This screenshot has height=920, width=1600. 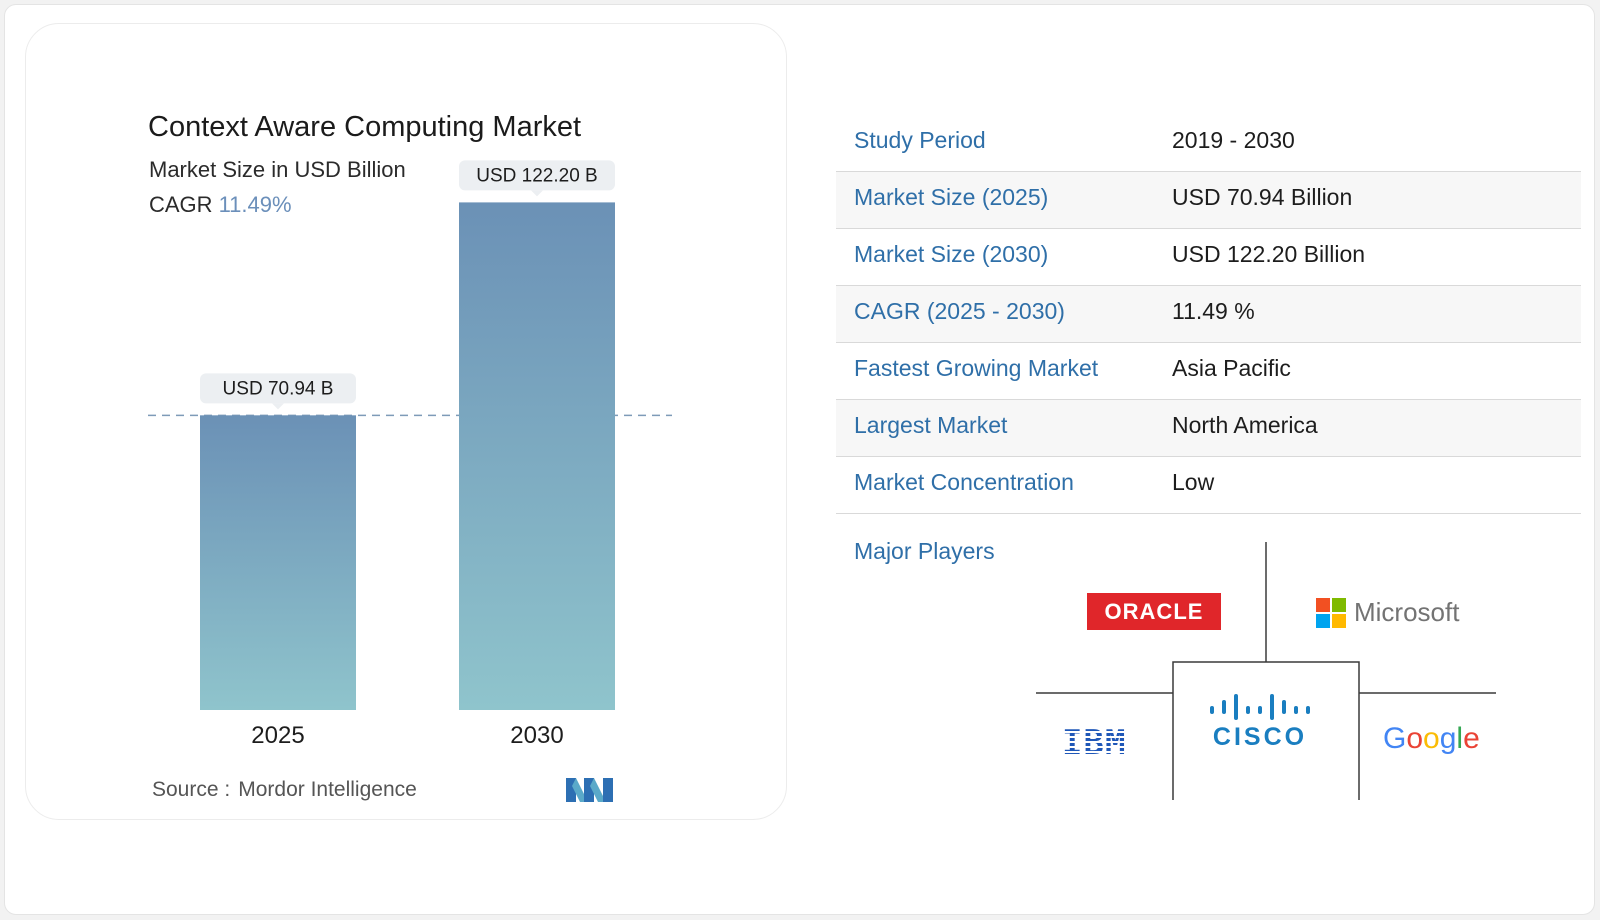 What do you see at coordinates (1260, 707) in the screenshot?
I see `cisco-bars-icon` at bounding box center [1260, 707].